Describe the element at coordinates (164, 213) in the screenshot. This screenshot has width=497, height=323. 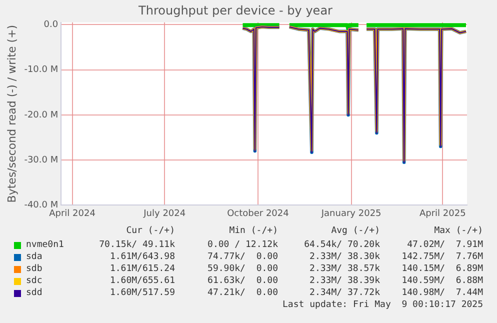
I see `x-tick-label: July 2024` at that location.